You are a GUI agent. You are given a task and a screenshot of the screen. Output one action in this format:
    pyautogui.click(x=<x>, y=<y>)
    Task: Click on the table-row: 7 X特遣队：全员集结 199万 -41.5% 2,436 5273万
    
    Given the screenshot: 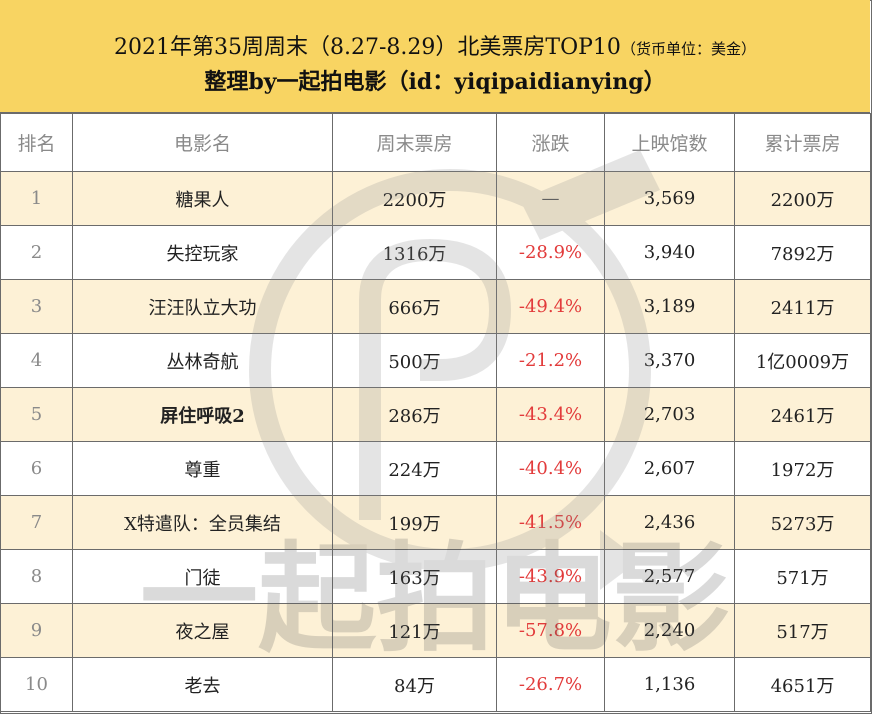 What is the action you would take?
    pyautogui.click(x=435, y=522)
    